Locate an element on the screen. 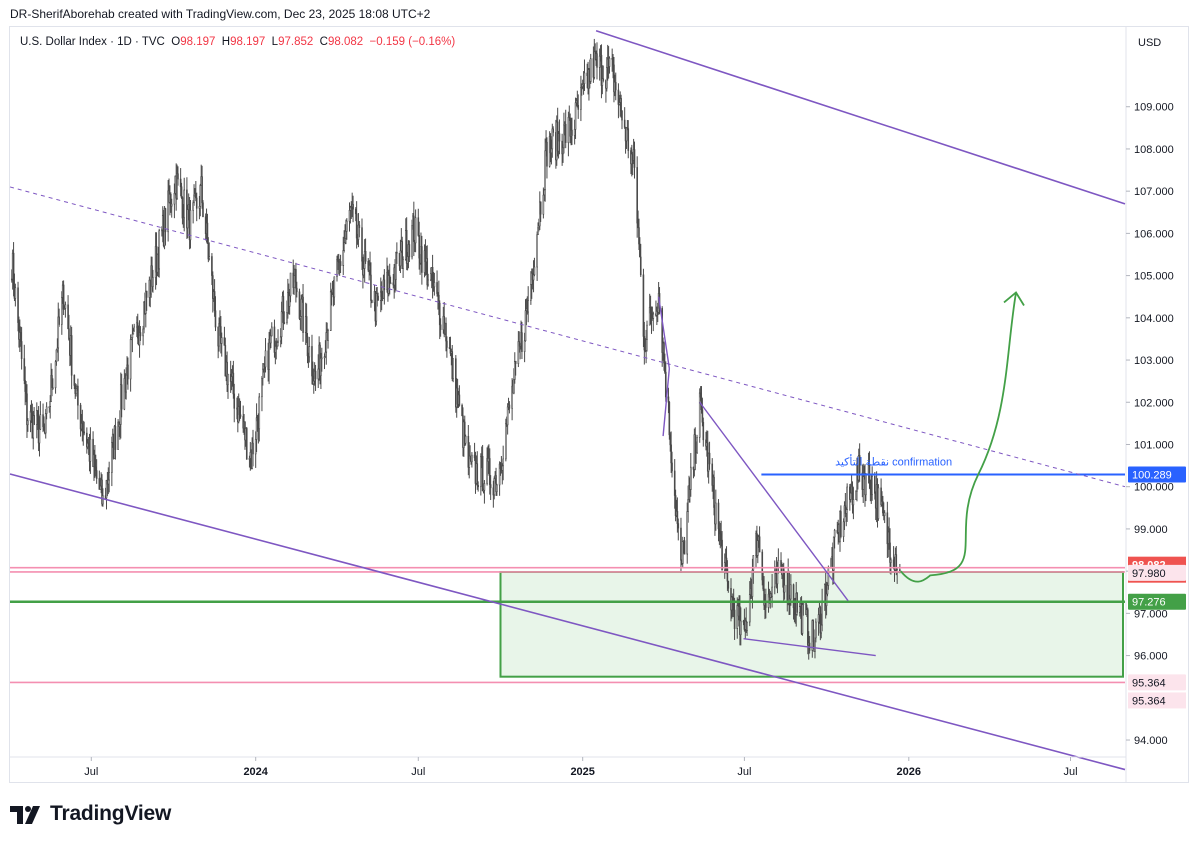 This screenshot has width=1200, height=843. currency-label: USD is located at coordinates (1150, 43).